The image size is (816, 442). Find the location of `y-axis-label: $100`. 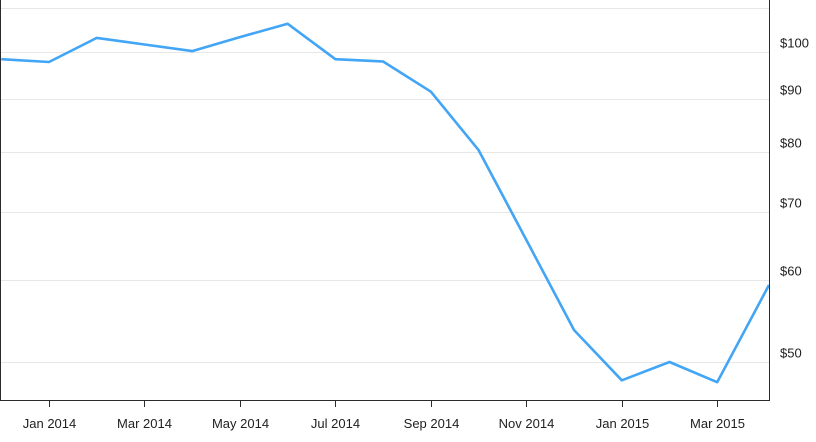

y-axis-label: $100 is located at coordinates (794, 43).